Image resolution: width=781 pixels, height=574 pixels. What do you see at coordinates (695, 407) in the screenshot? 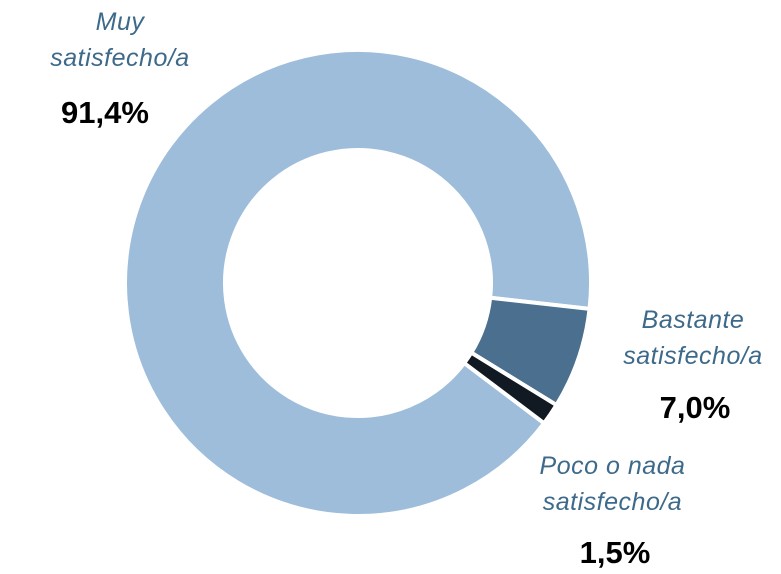
I see `value-label: 7,0%` at bounding box center [695, 407].